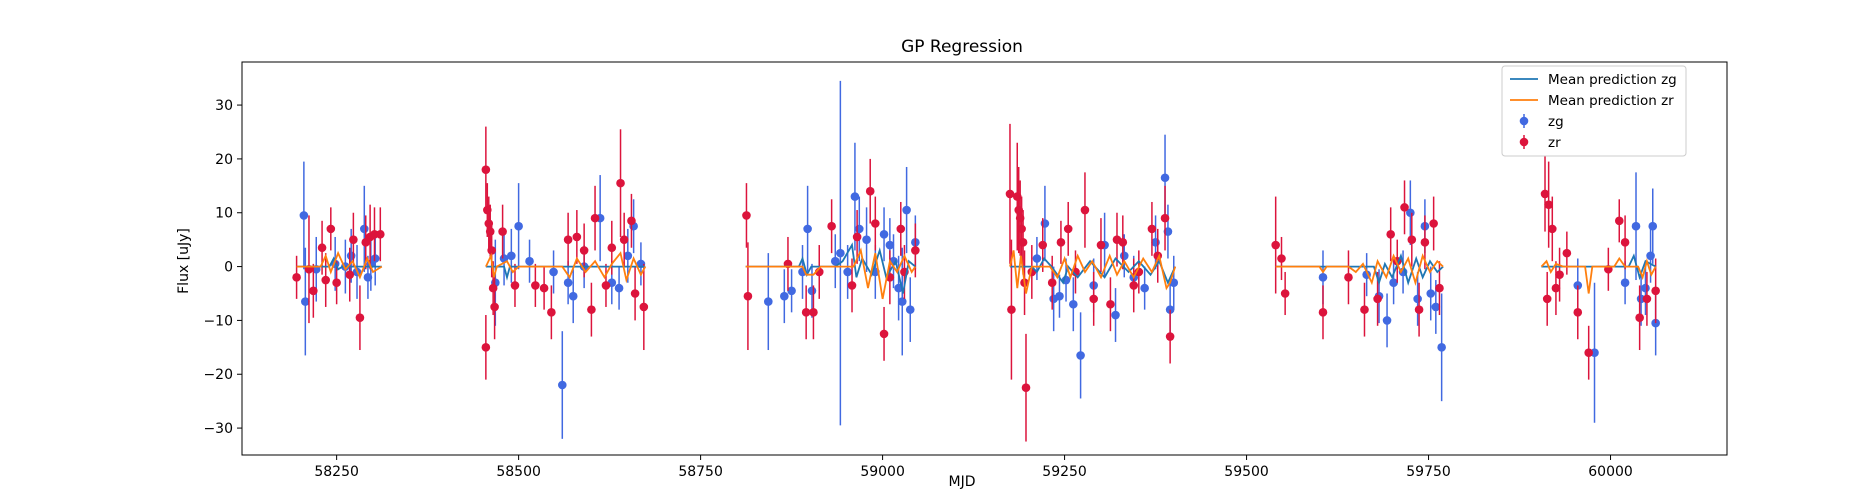  What do you see at coordinates (1556, 122) in the screenshot?
I see `legend-label: zg` at bounding box center [1556, 122].